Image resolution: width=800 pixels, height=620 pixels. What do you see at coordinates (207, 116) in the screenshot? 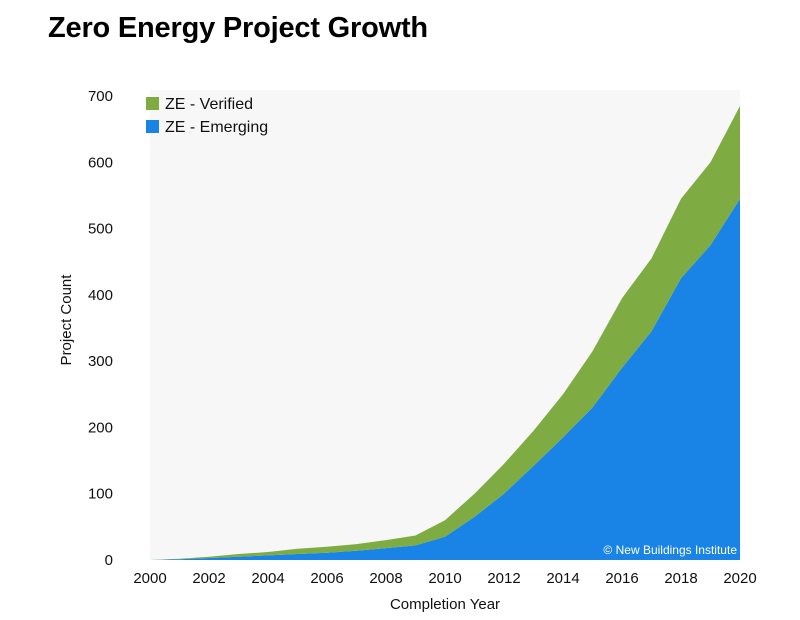
I see `legend: ZE - Verified ZE - Emerging` at bounding box center [207, 116].